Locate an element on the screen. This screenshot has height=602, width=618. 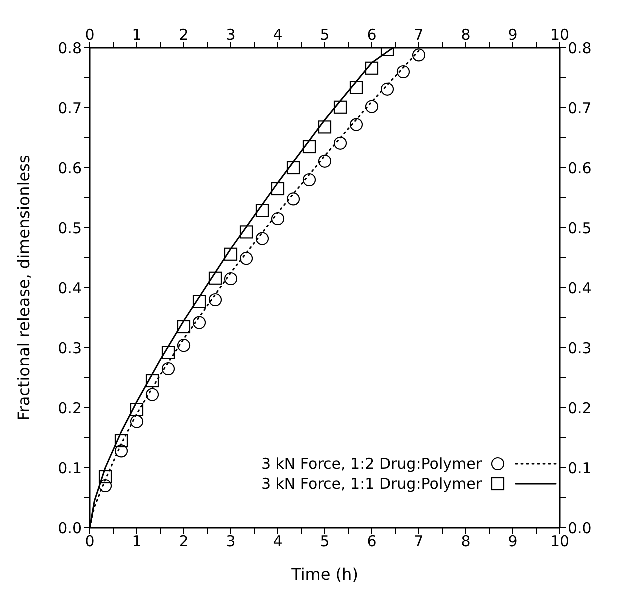
x-tick-label: 6 is located at coordinates (372, 35).